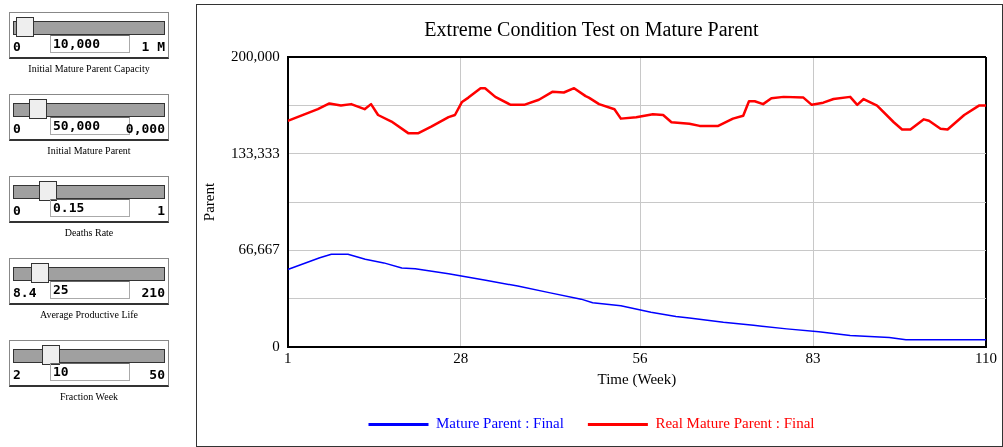  Describe the element at coordinates (145, 128) in the screenshot. I see `text: 0,000` at that location.